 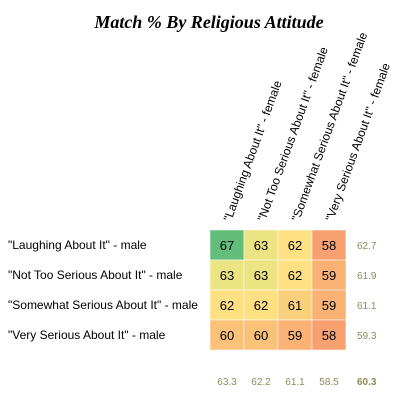 I want to click on overall-average-label: 60.3, so click(x=367, y=382).